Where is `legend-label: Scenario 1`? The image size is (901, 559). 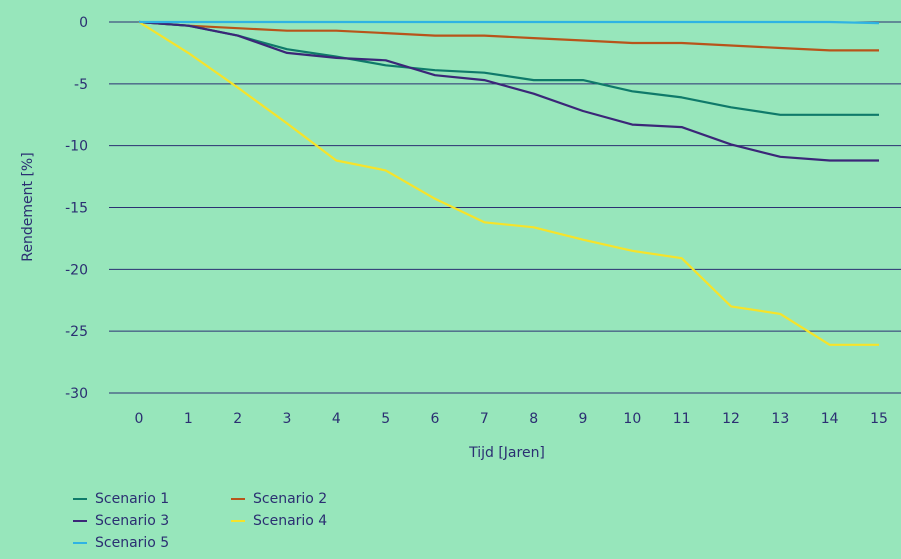 legend-label: Scenario 1 is located at coordinates (132, 499).